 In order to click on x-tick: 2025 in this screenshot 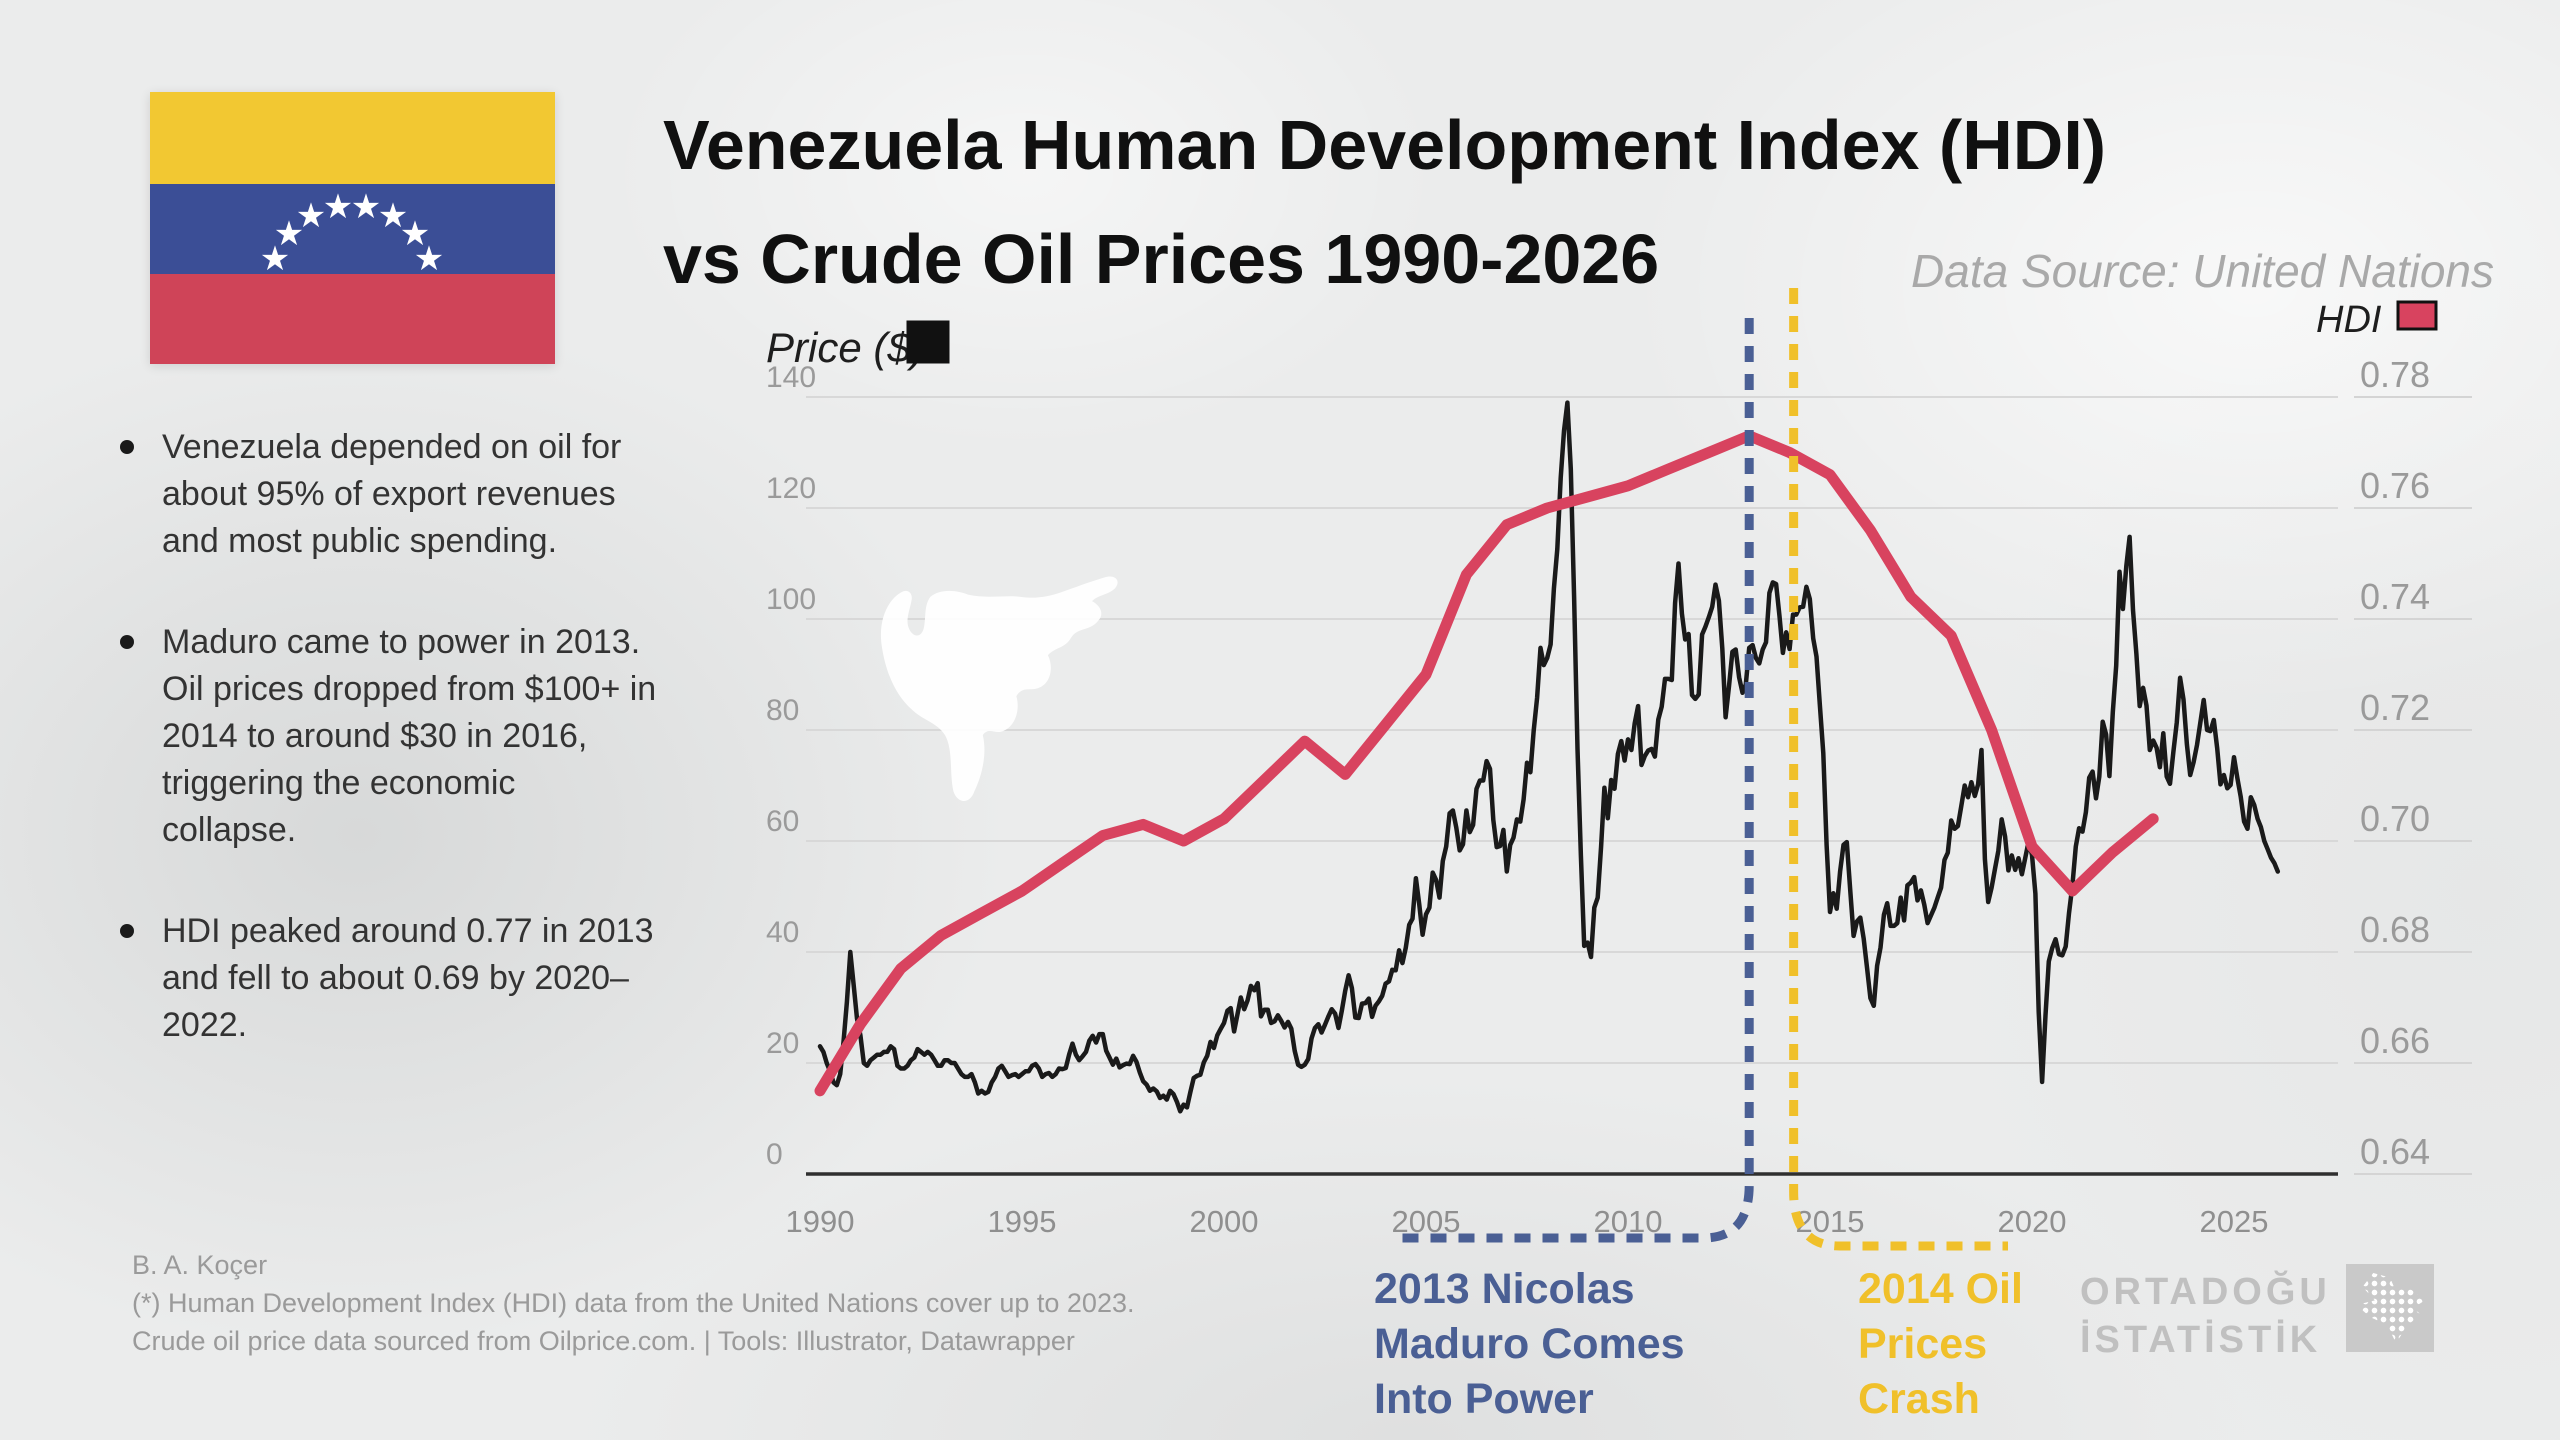, I will do `click(2234, 1221)`.